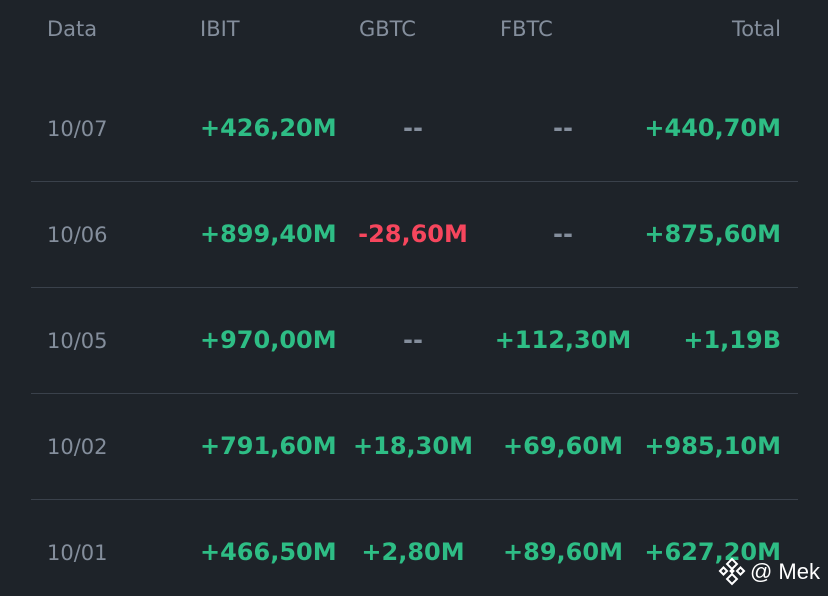  I want to click on row-ibit-value: +466,50M, so click(268, 552).